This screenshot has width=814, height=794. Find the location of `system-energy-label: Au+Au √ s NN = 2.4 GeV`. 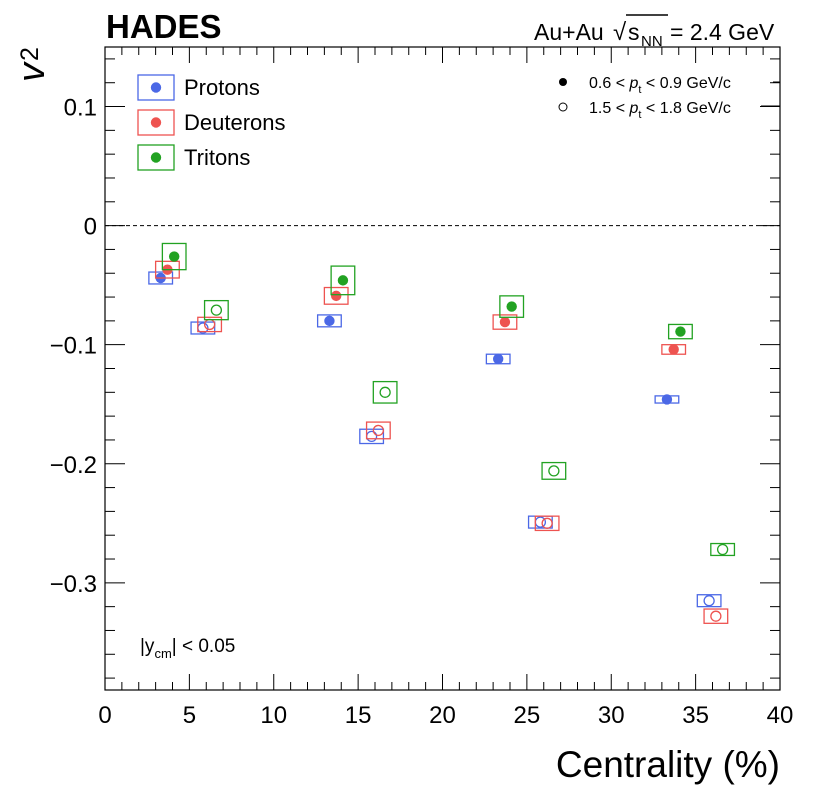

system-energy-label: Au+Au √ s NN = 2.4 GeV is located at coordinates (654, 32).